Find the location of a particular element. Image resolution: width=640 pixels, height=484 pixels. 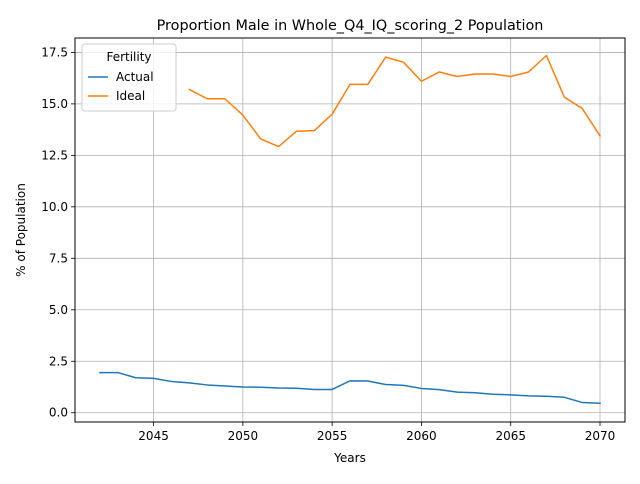

x-tick-label: 2050 is located at coordinates (243, 436).